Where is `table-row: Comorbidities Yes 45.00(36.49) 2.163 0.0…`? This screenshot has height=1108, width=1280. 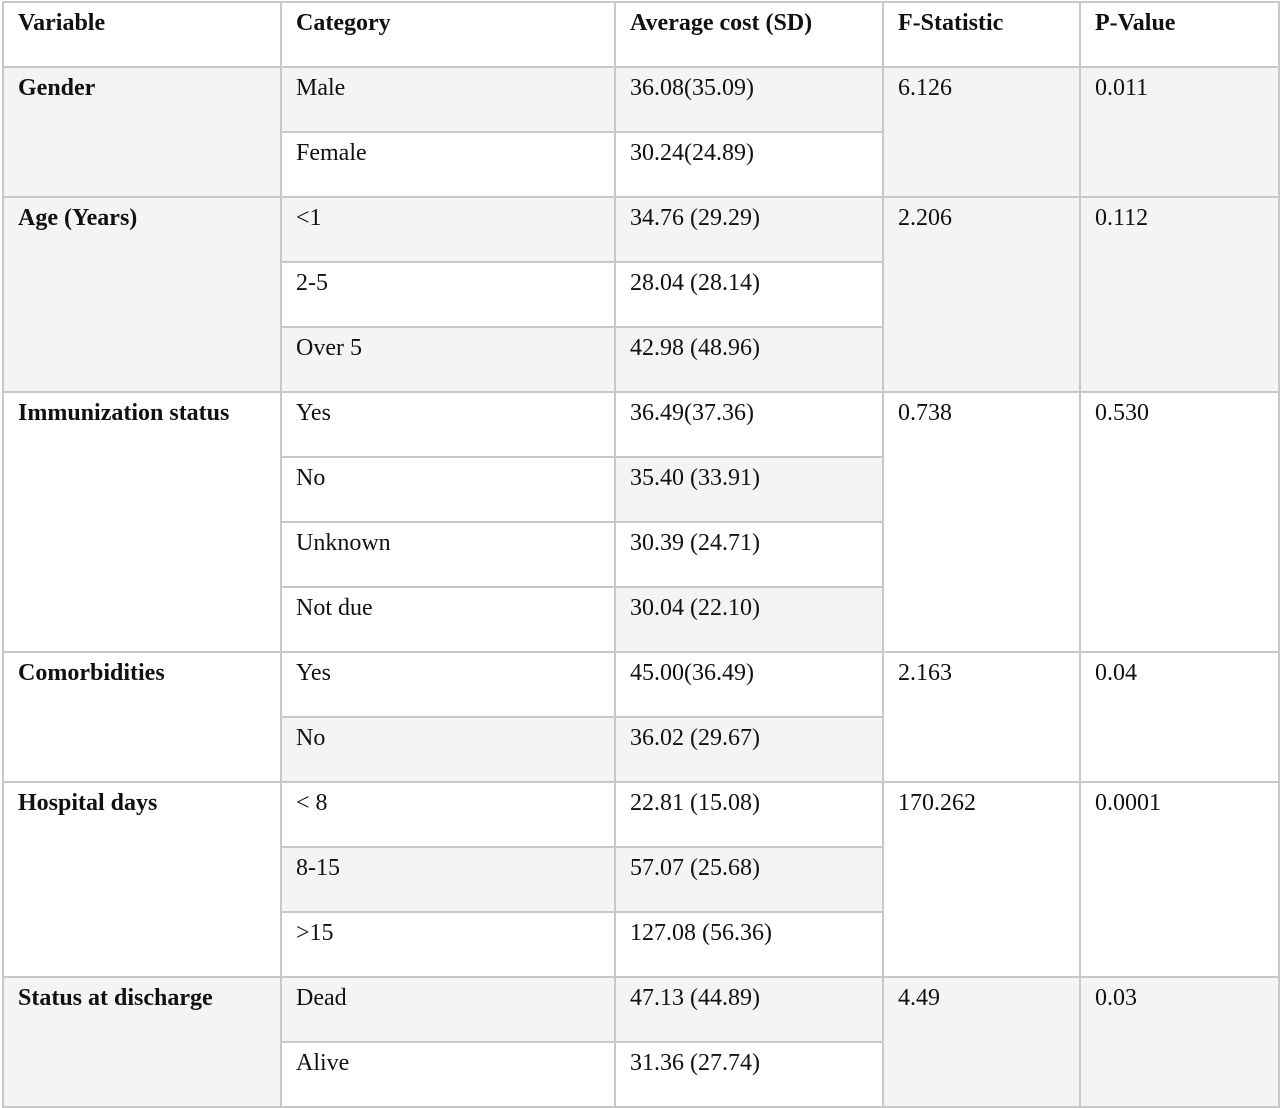 table-row: Comorbidities Yes 45.00(36.49) 2.163 0.0… is located at coordinates (641, 717).